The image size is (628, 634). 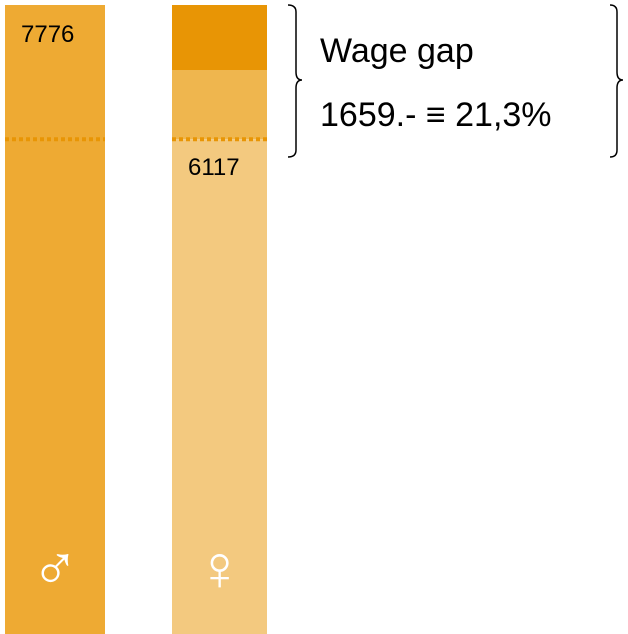 I want to click on gap-accent, so click(x=219, y=37).